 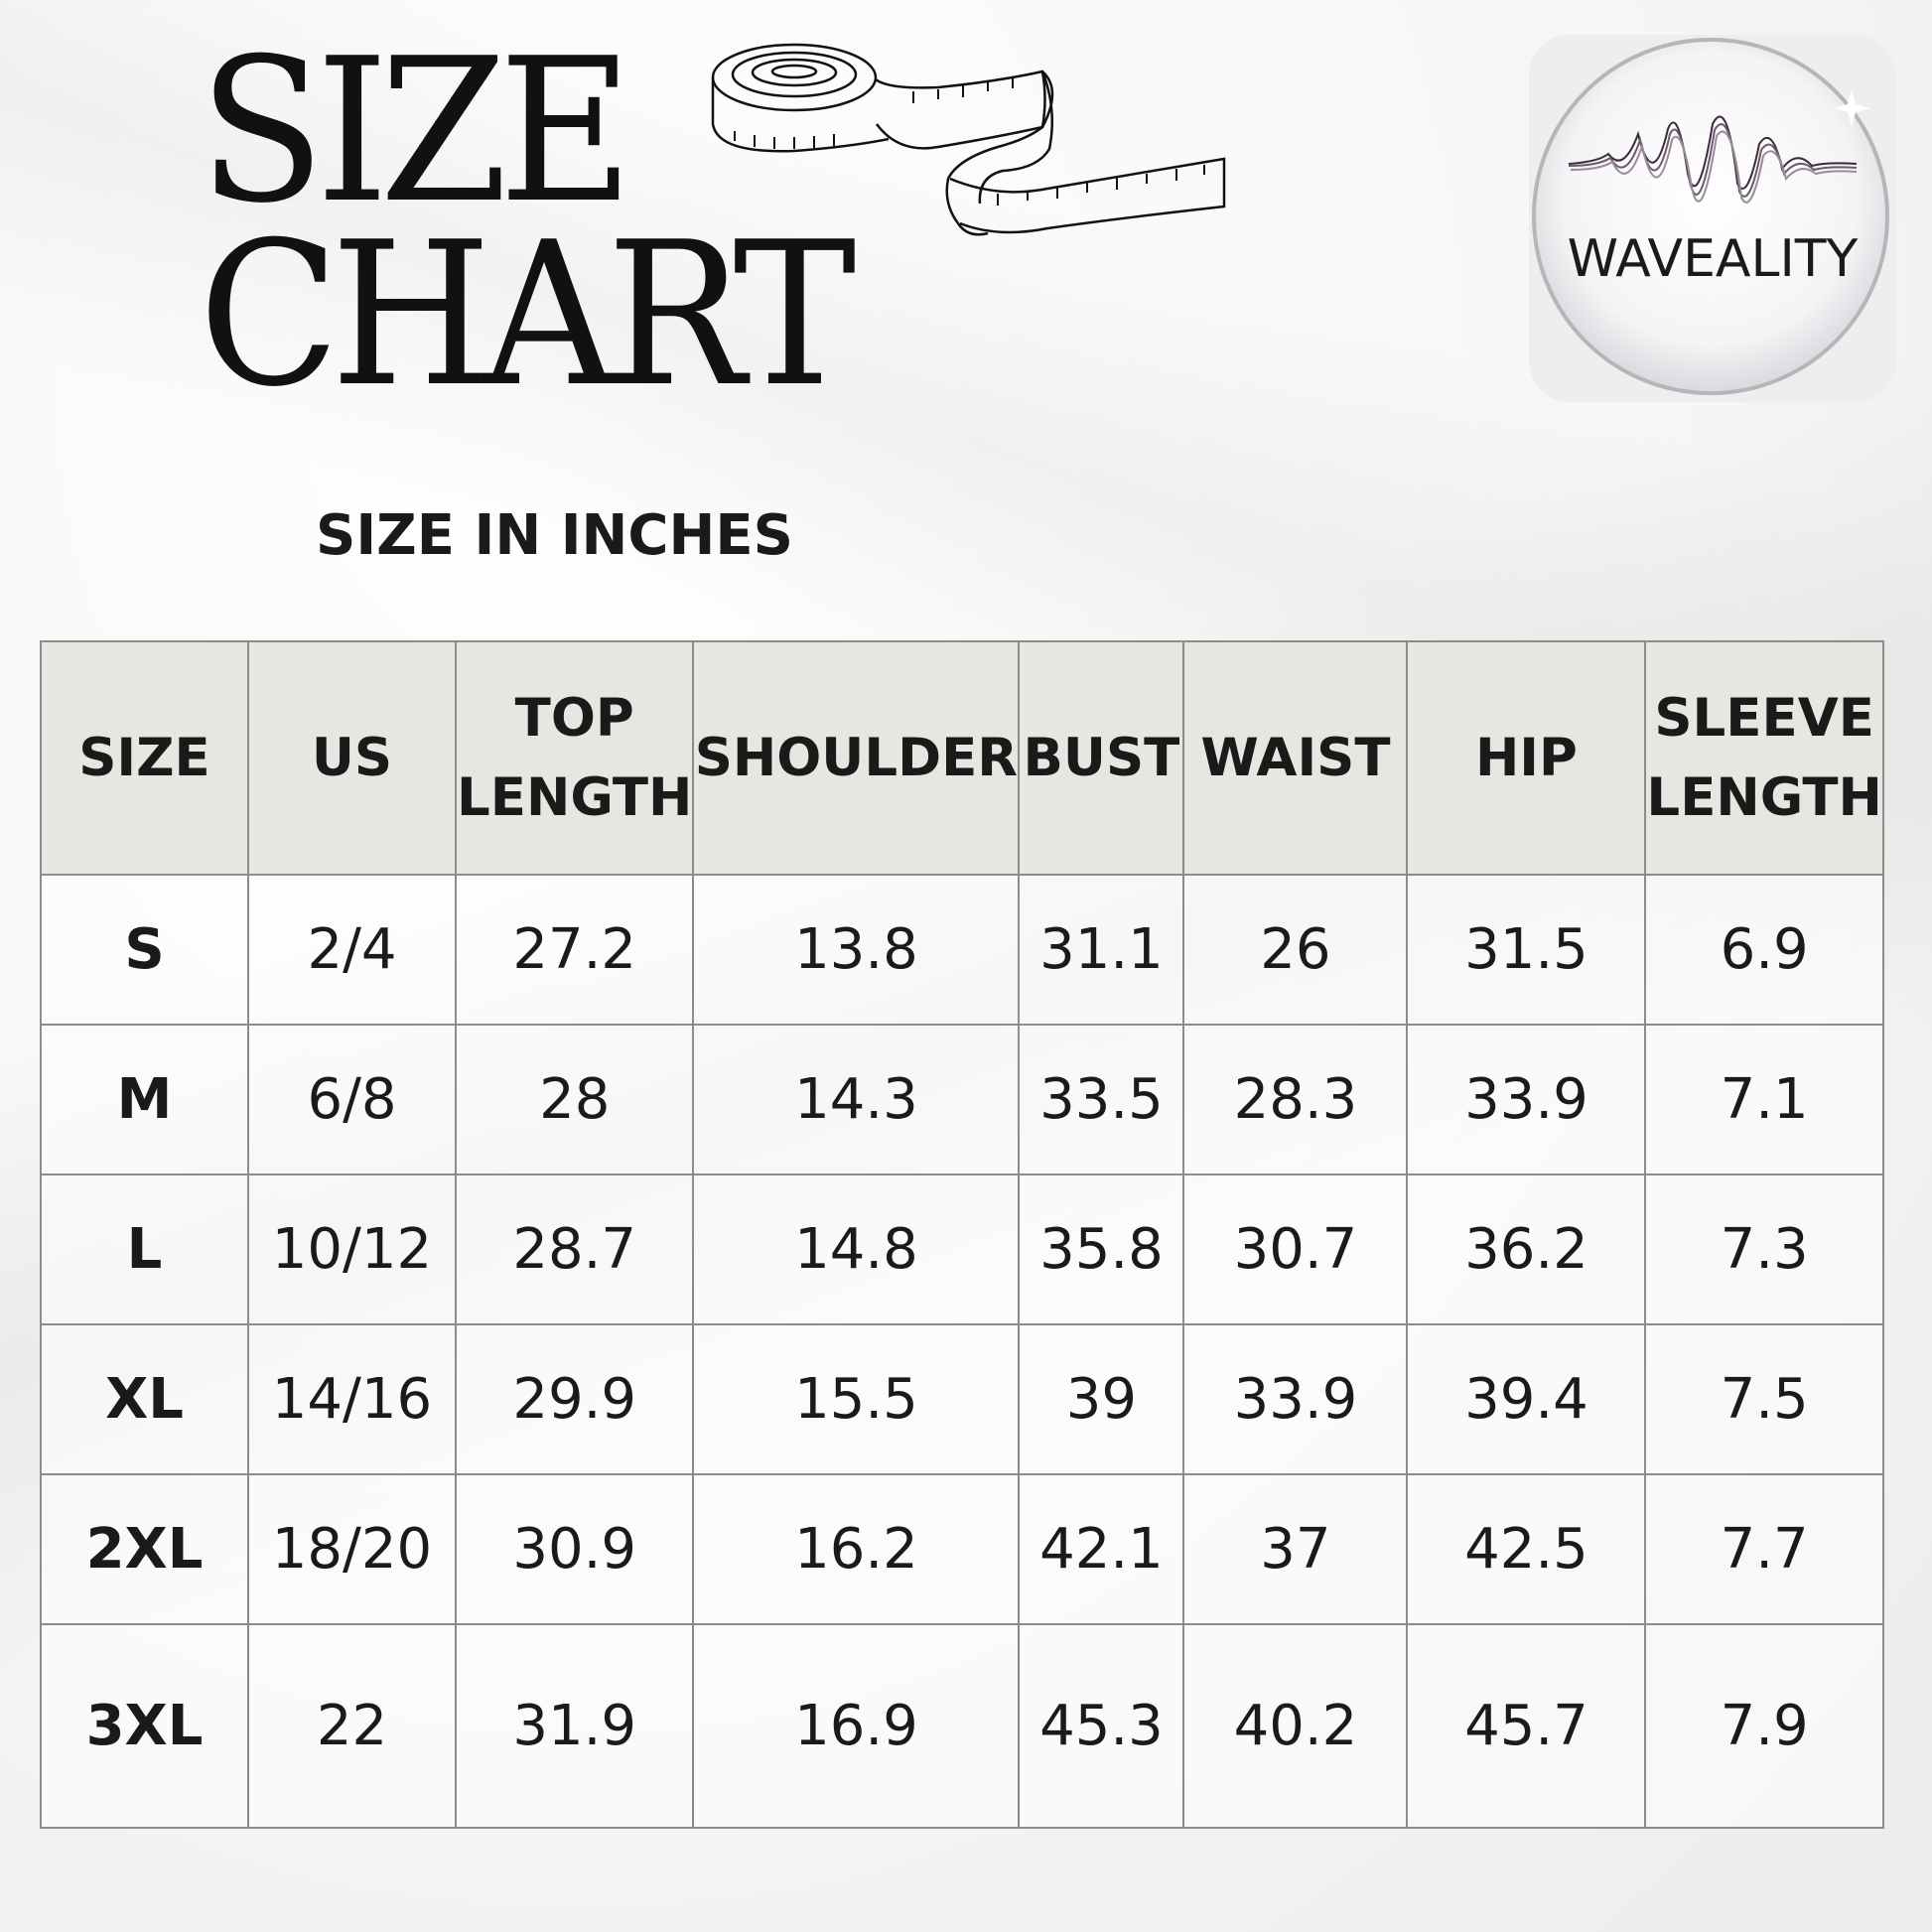 What do you see at coordinates (574, 1726) in the screenshot?
I see `top-length-cell: 31.9` at bounding box center [574, 1726].